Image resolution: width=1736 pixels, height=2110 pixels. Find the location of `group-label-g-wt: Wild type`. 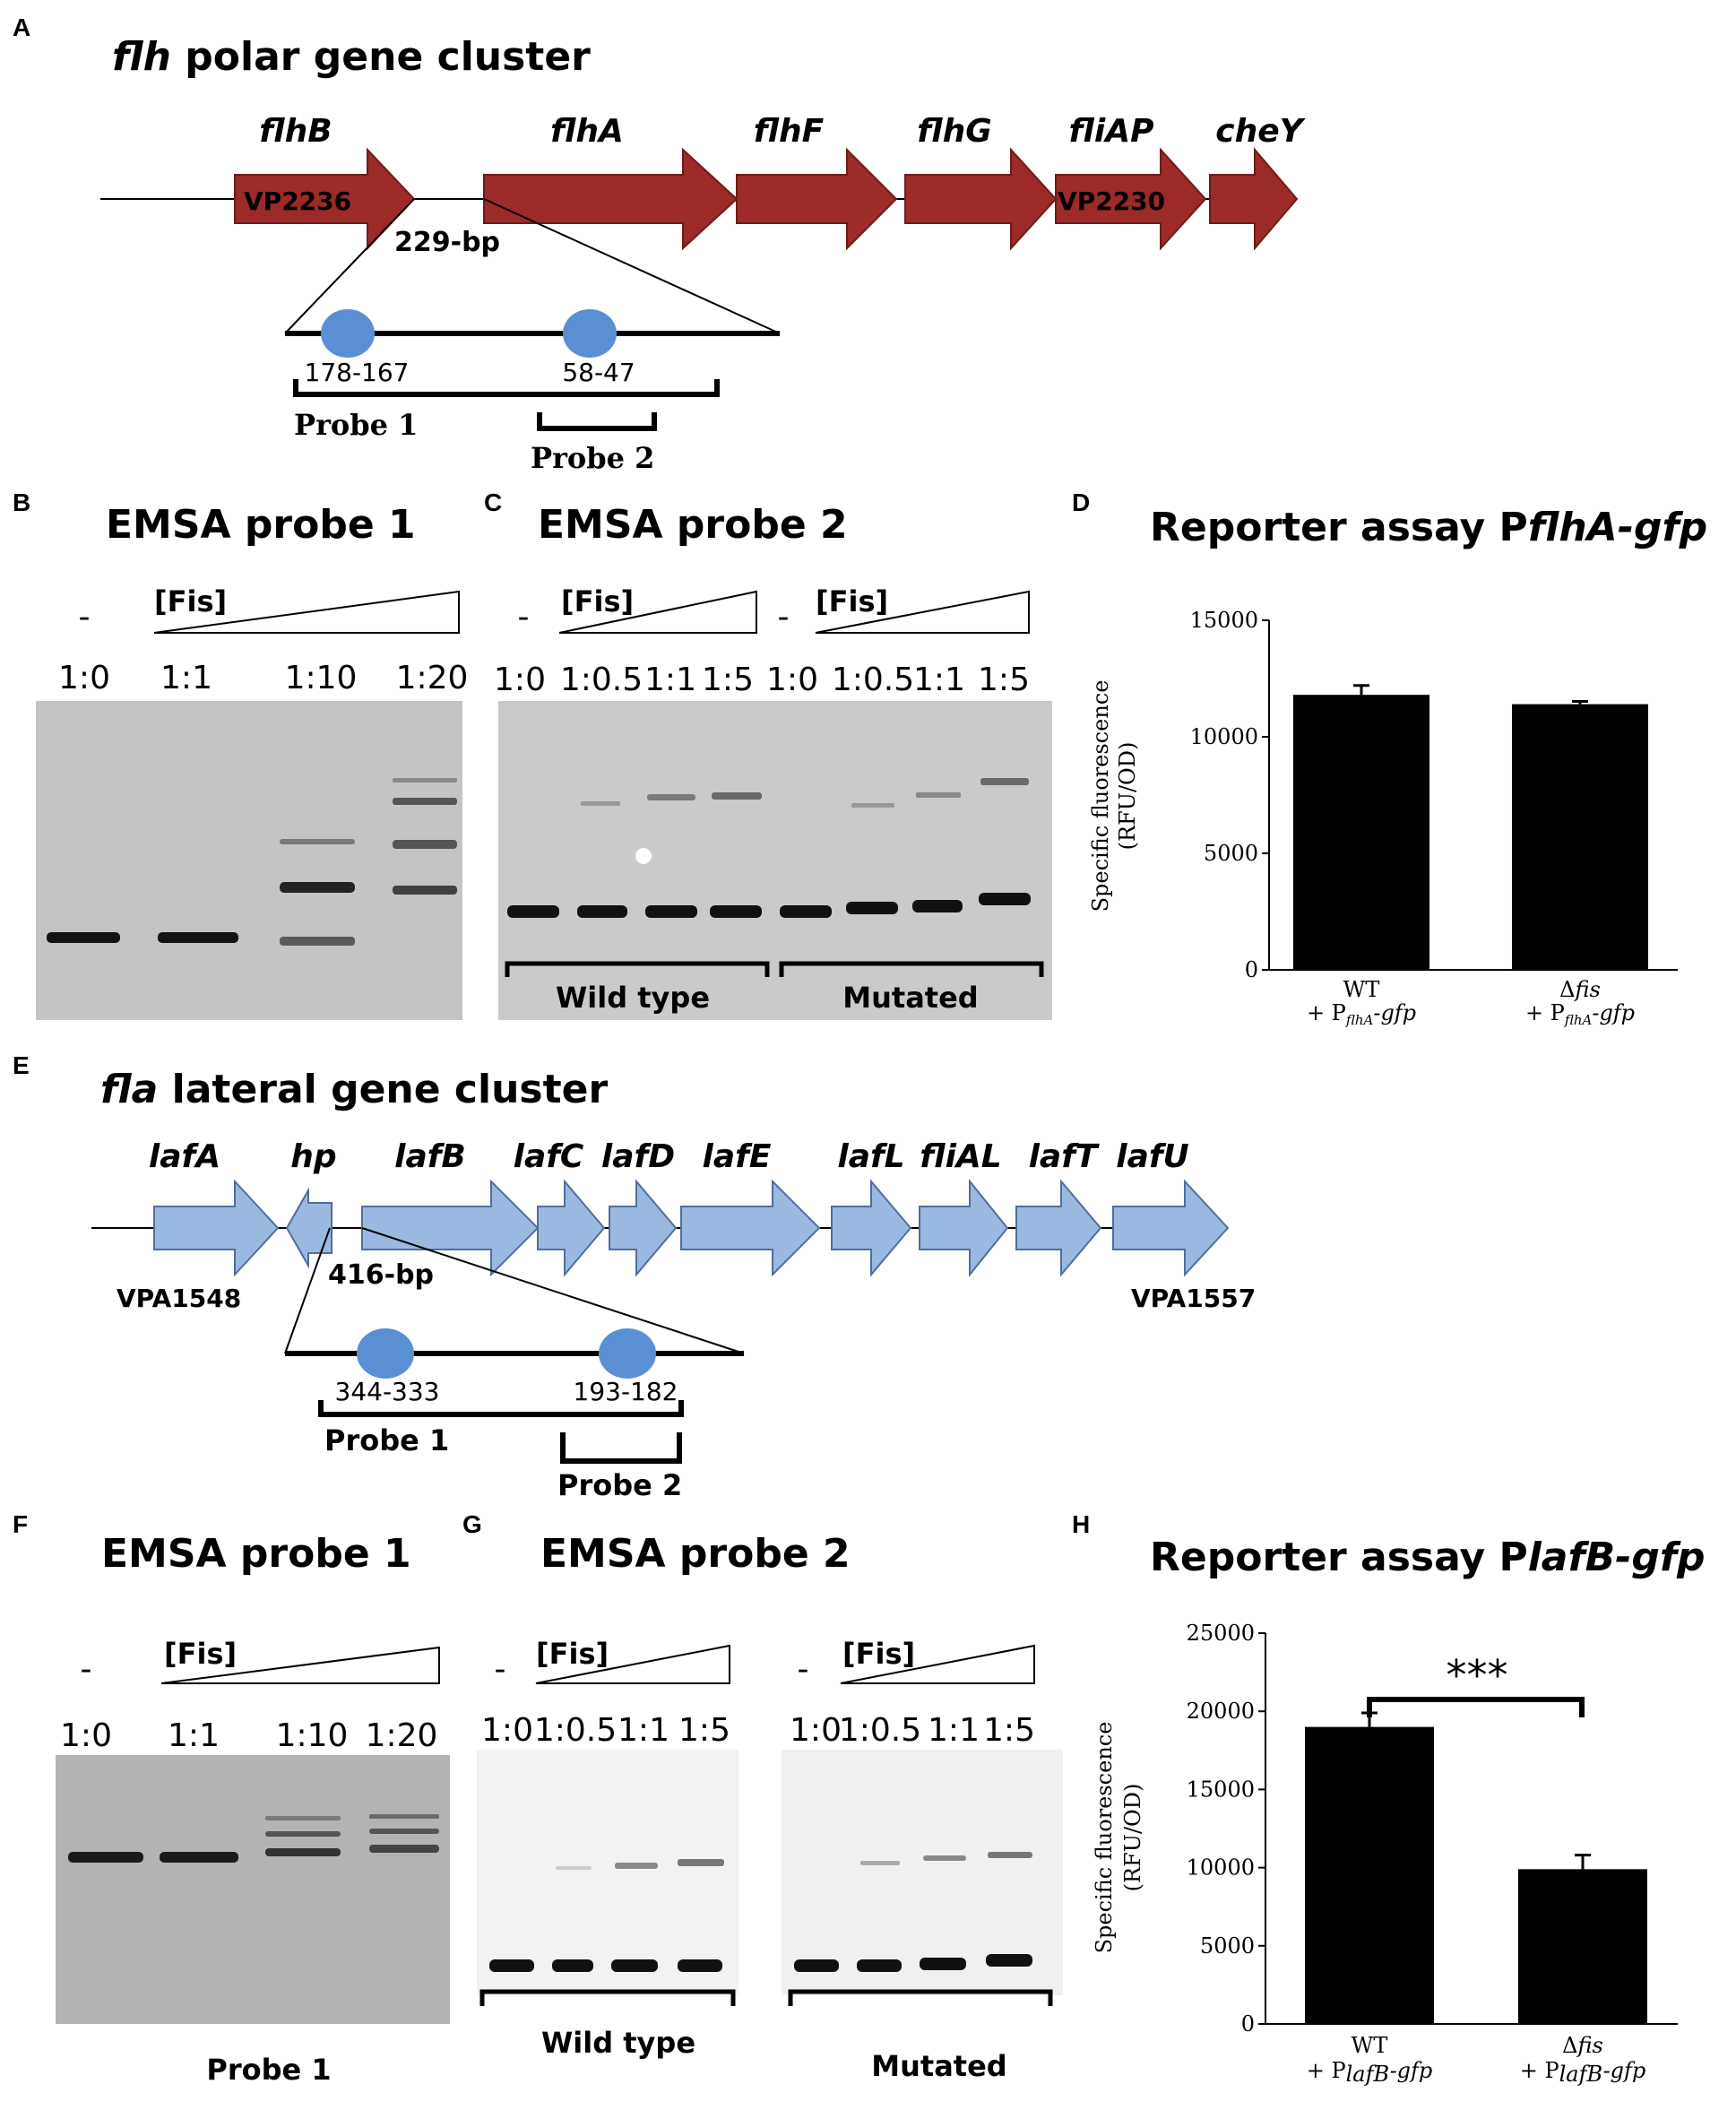

group-label-g-wt: Wild type is located at coordinates (618, 2043).